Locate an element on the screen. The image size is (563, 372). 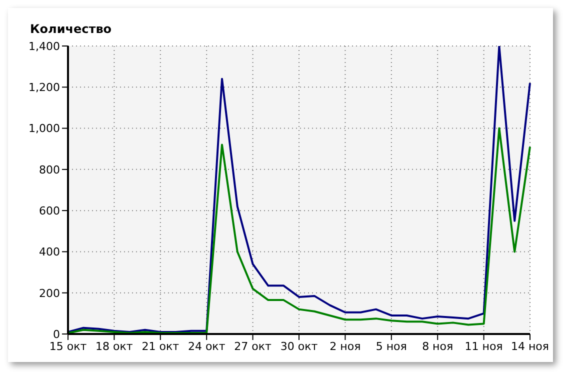
x-tick-label: 15 окт is located at coordinates (68, 346).